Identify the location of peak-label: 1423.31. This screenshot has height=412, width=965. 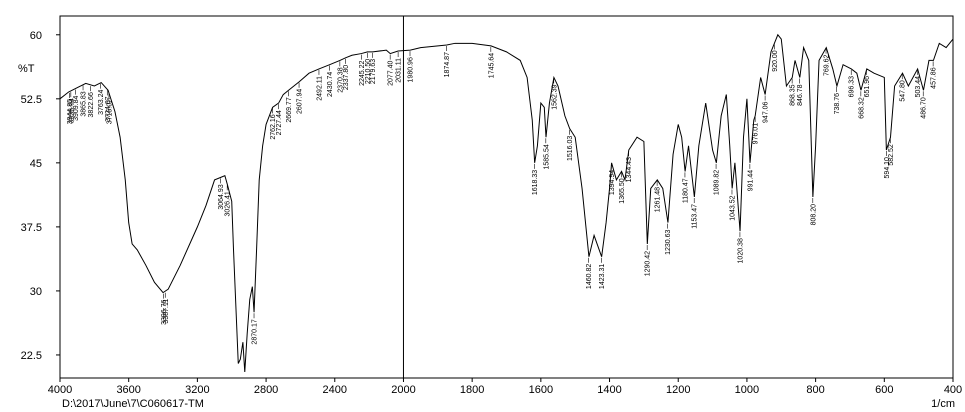
(602, 276).